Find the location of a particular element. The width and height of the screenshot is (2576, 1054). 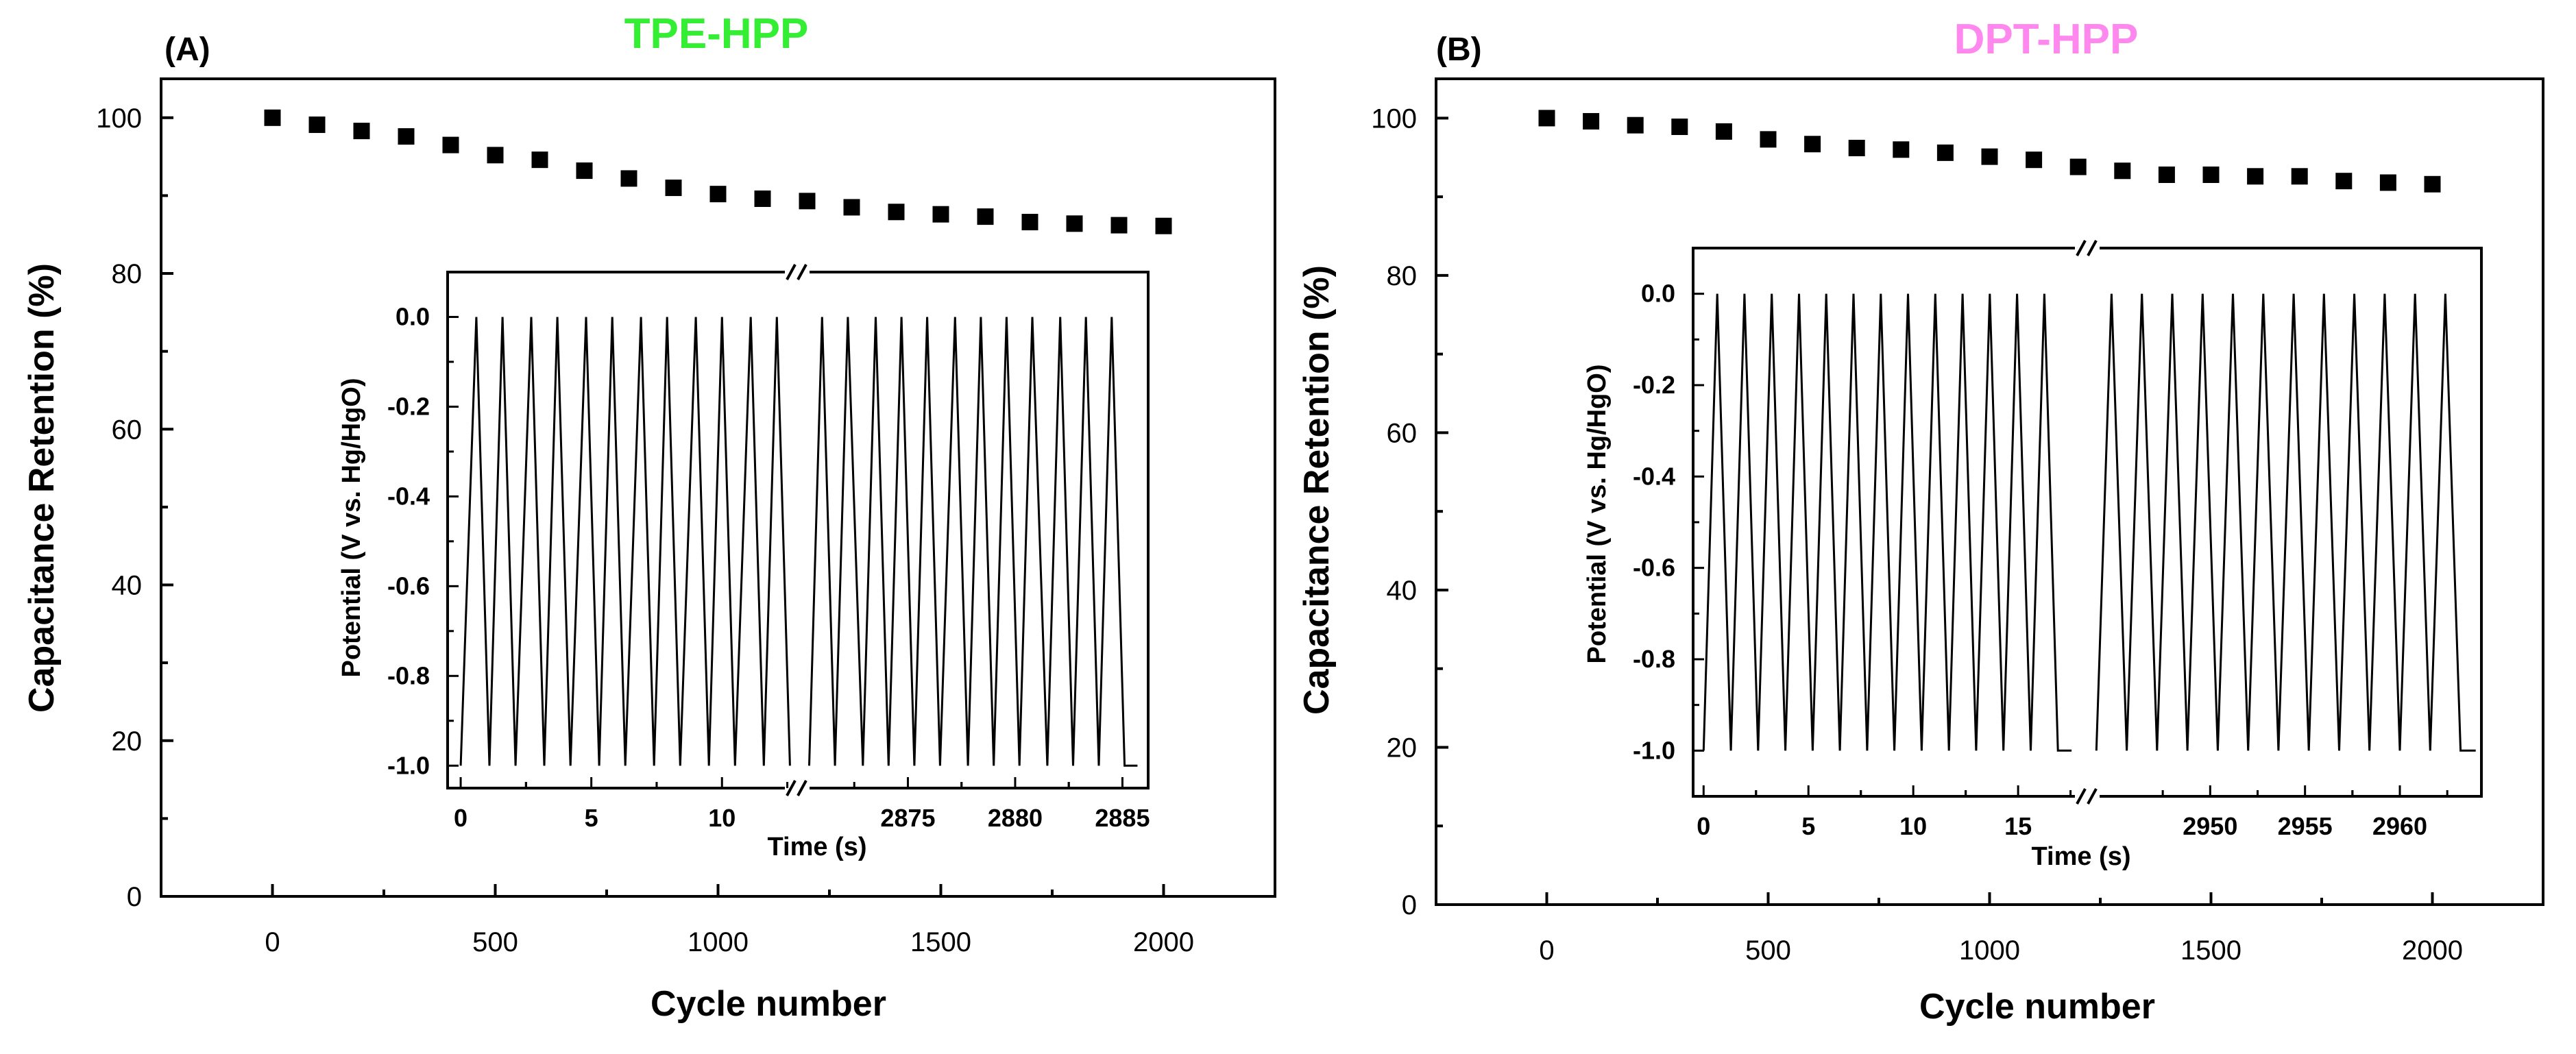

panel-a-title: TPE-HPP is located at coordinates (716, 34).